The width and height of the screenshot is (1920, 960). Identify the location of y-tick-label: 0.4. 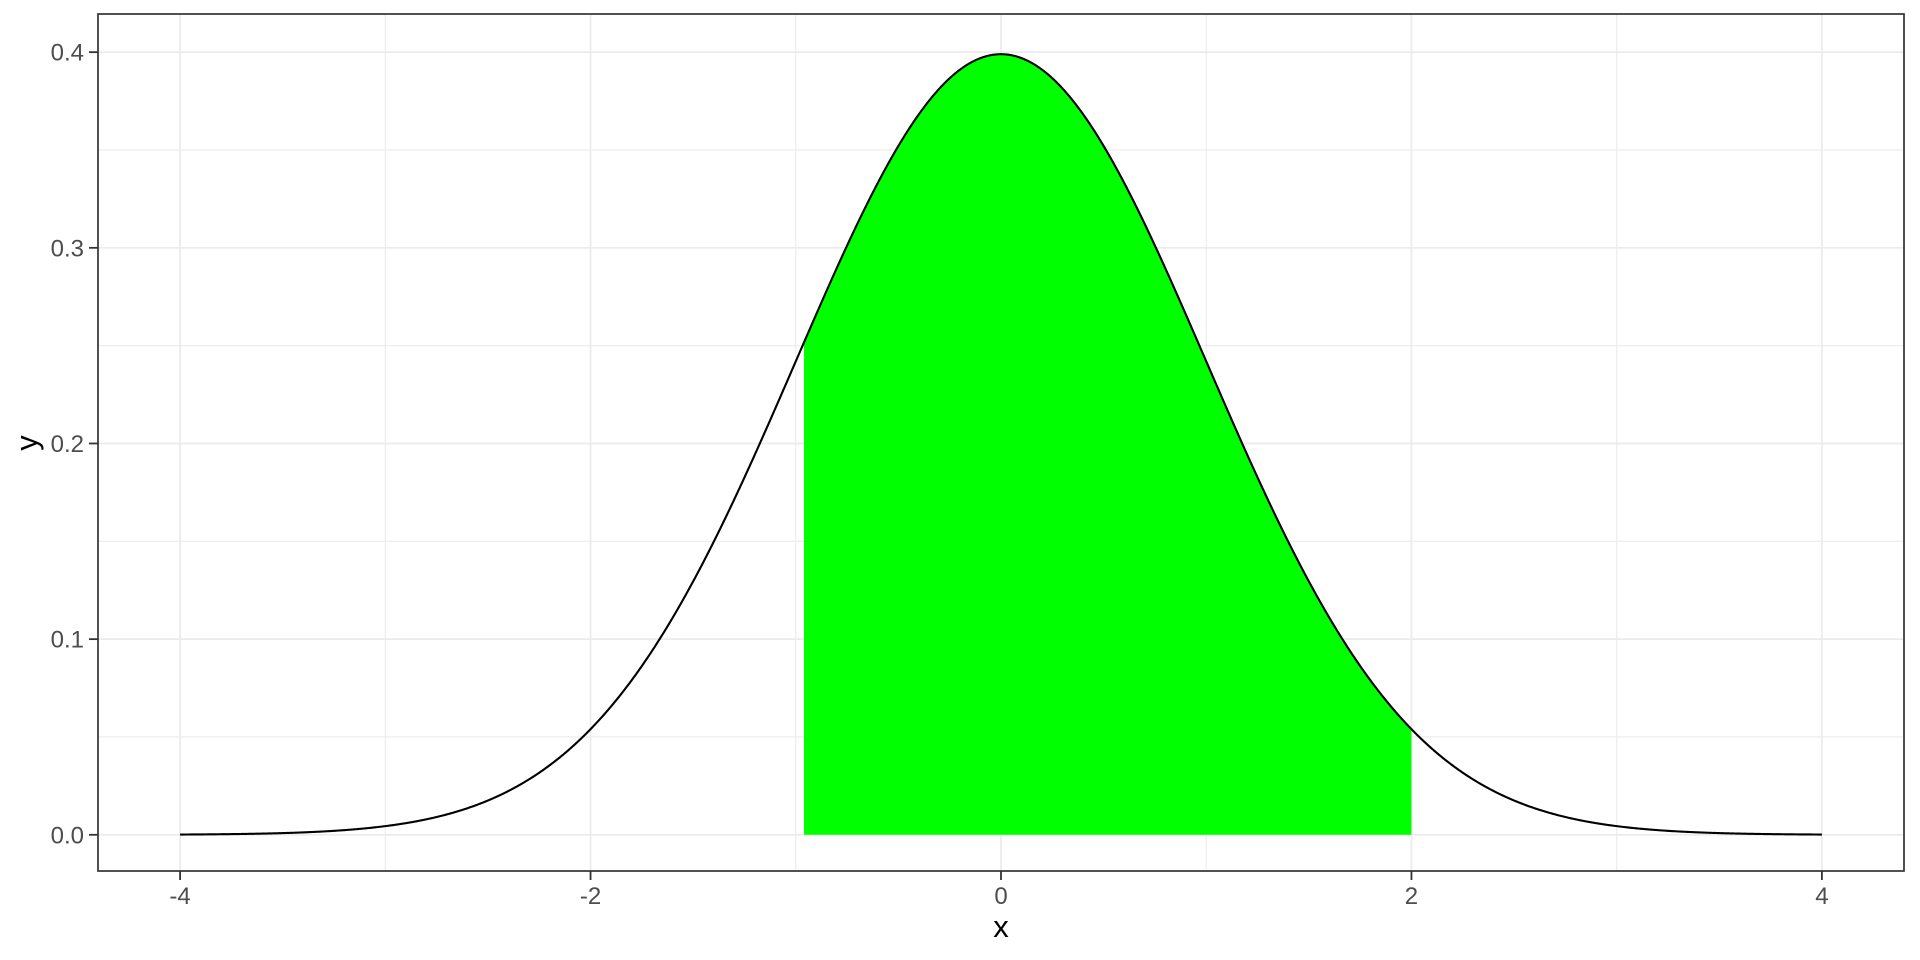
(67, 53).